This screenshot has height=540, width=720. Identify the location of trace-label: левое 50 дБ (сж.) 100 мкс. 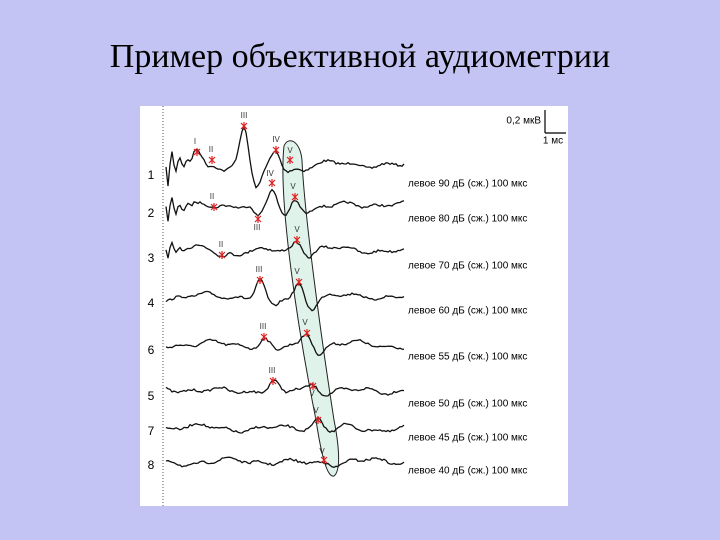
(467, 404).